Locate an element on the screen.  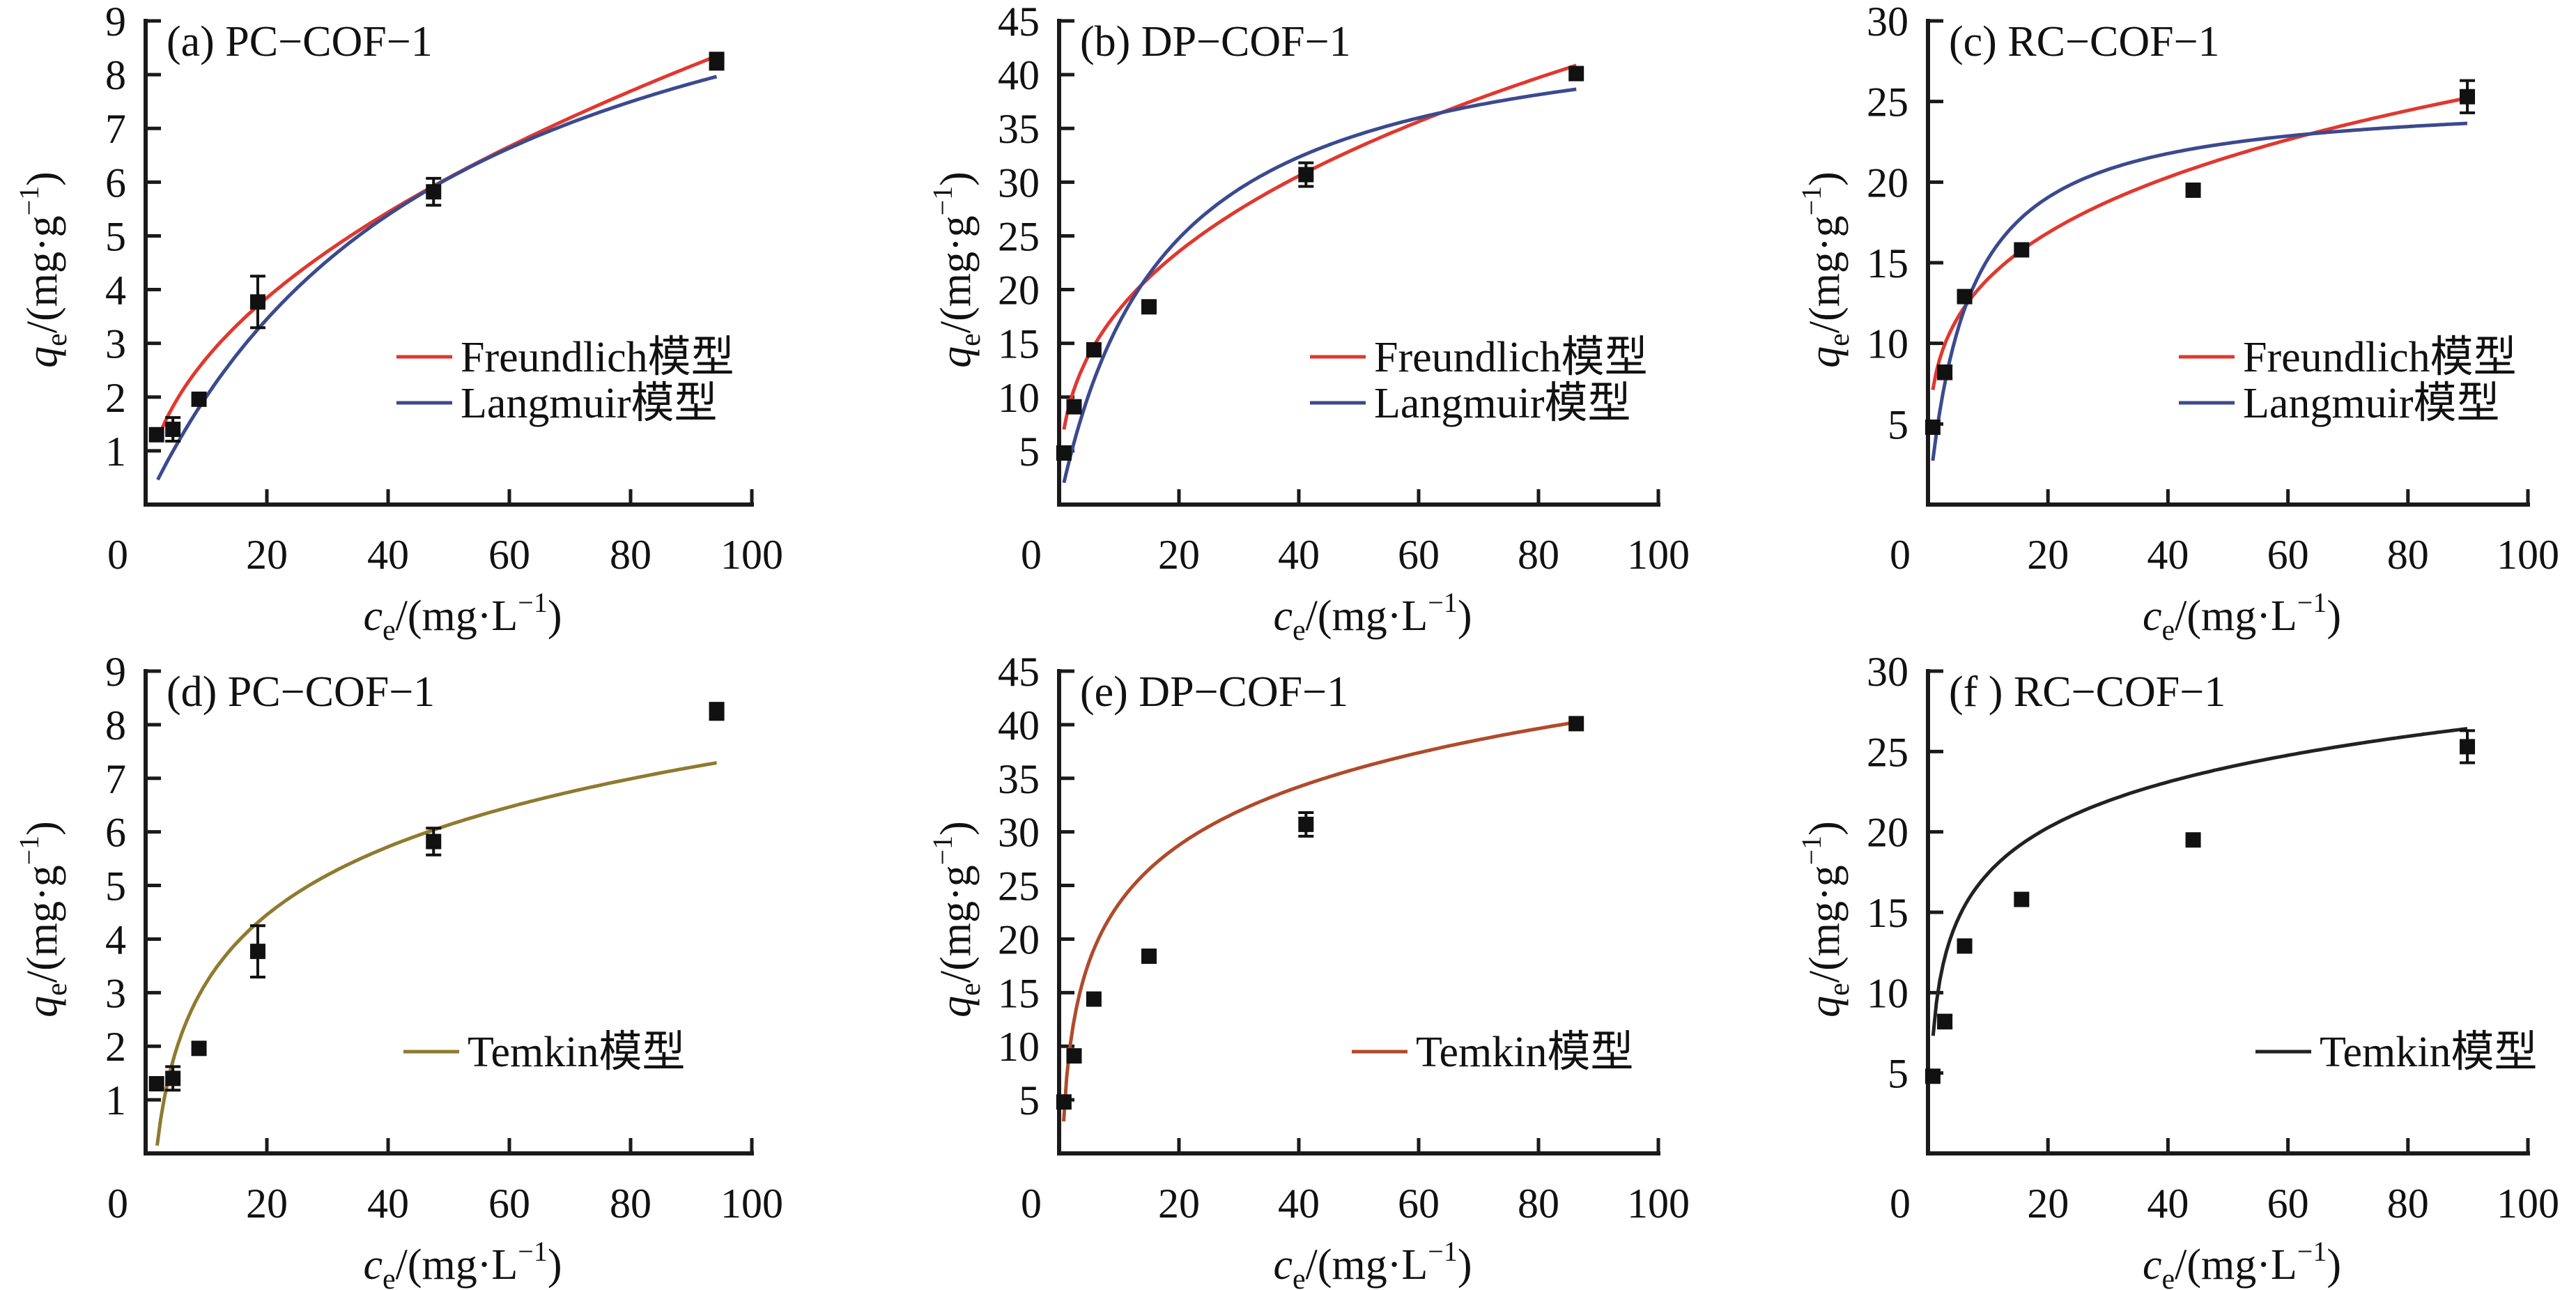
y-tick-label: 10 is located at coordinates (1887, 344).